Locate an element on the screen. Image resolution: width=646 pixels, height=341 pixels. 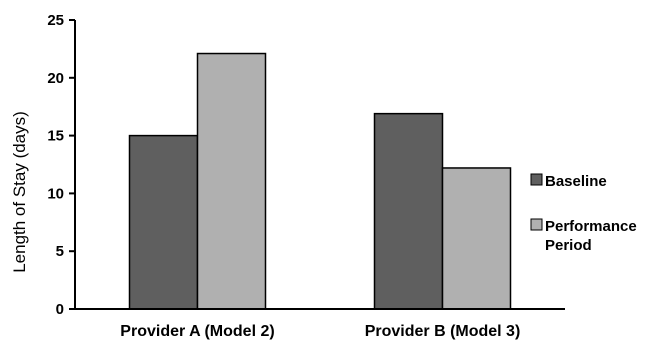
y-tick-label-2: 10 is located at coordinates (55, 193).